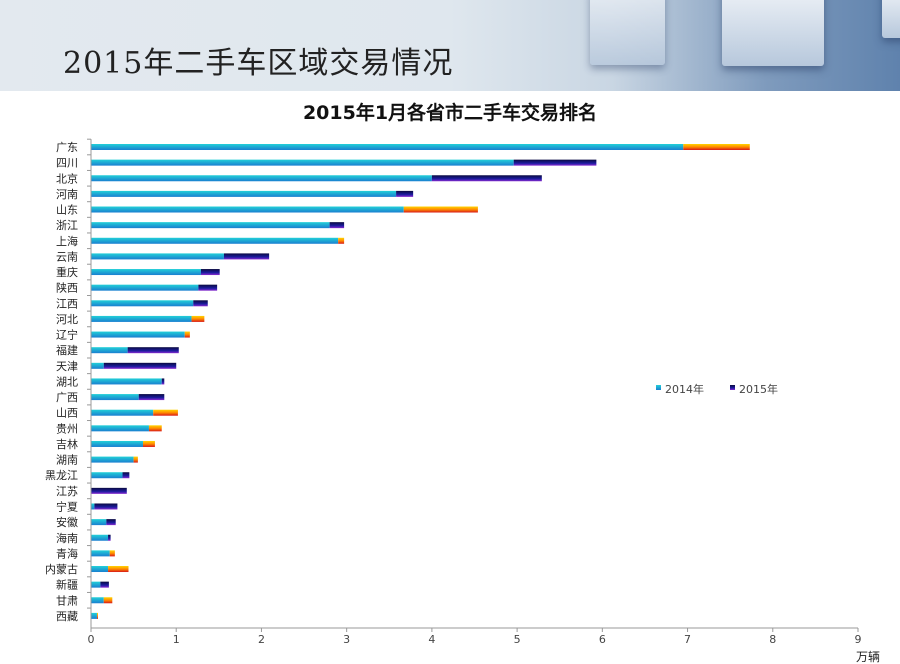 This screenshot has height=664, width=900. I want to click on category-label: 西藏, so click(67, 616).